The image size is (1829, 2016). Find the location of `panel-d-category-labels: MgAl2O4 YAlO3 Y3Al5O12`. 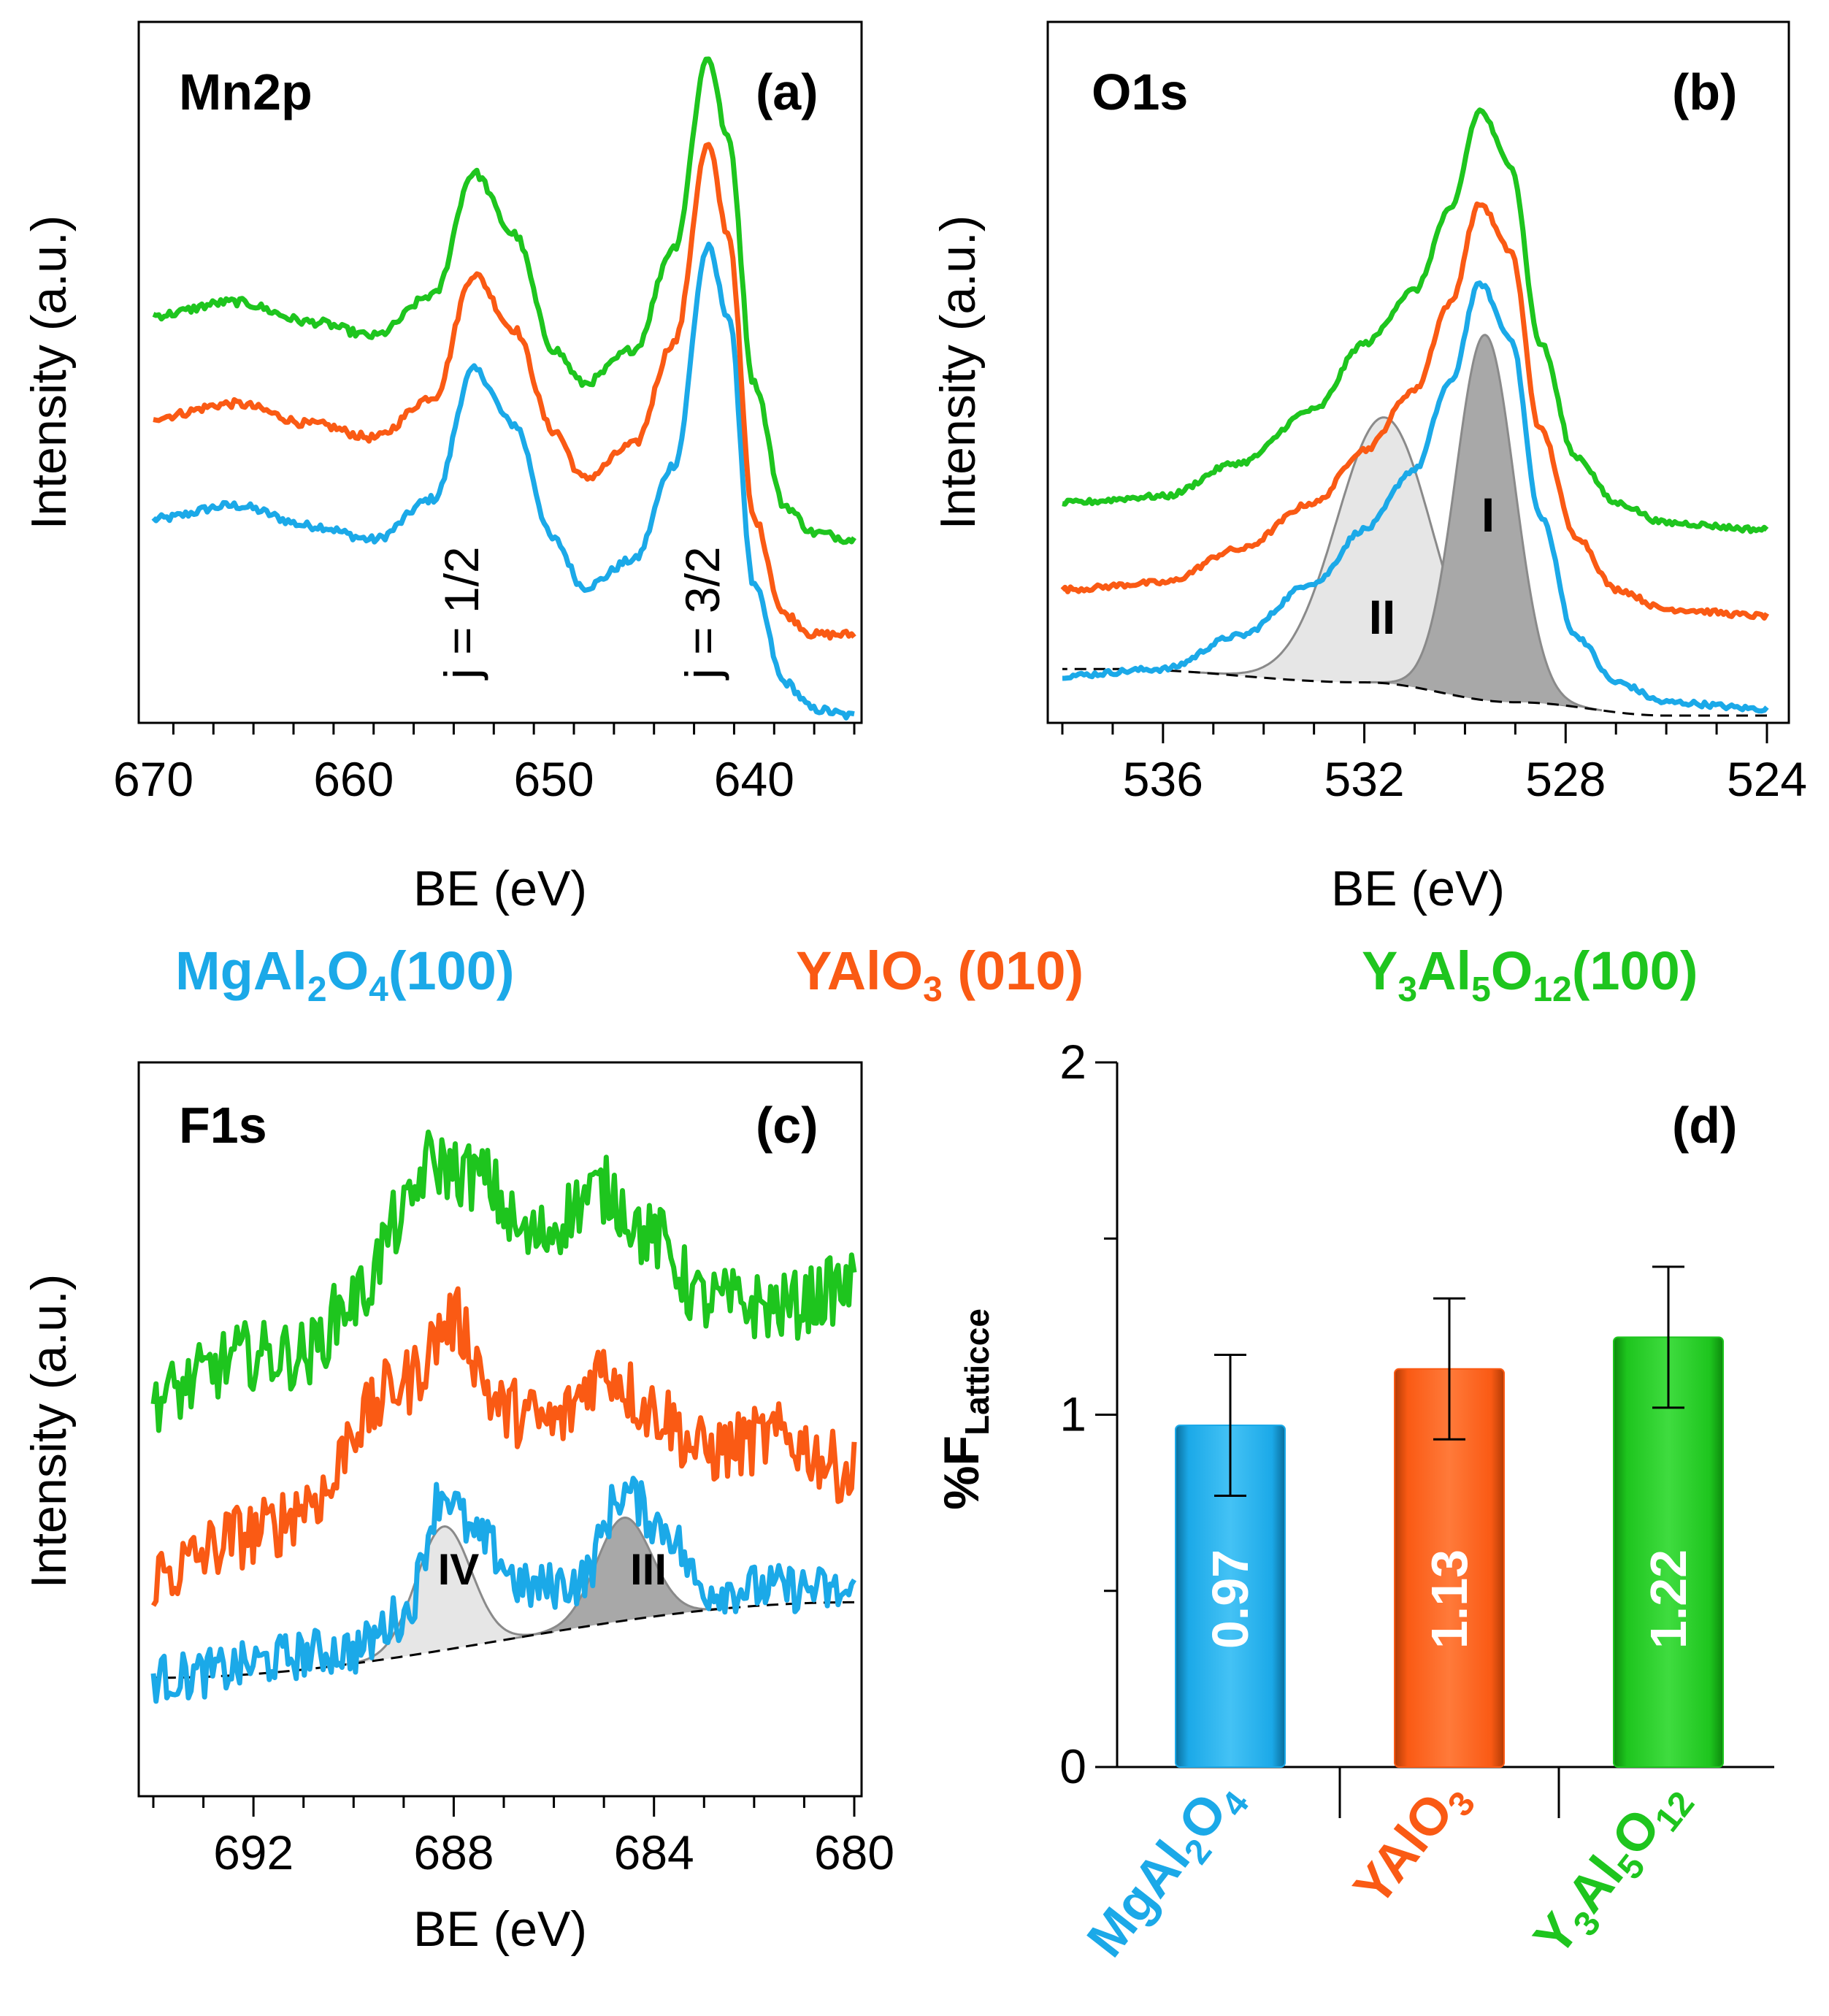

panel-d-category-labels: MgAl2O4 YAlO3 Y3Al5O12 is located at coordinates (1389, 1869).